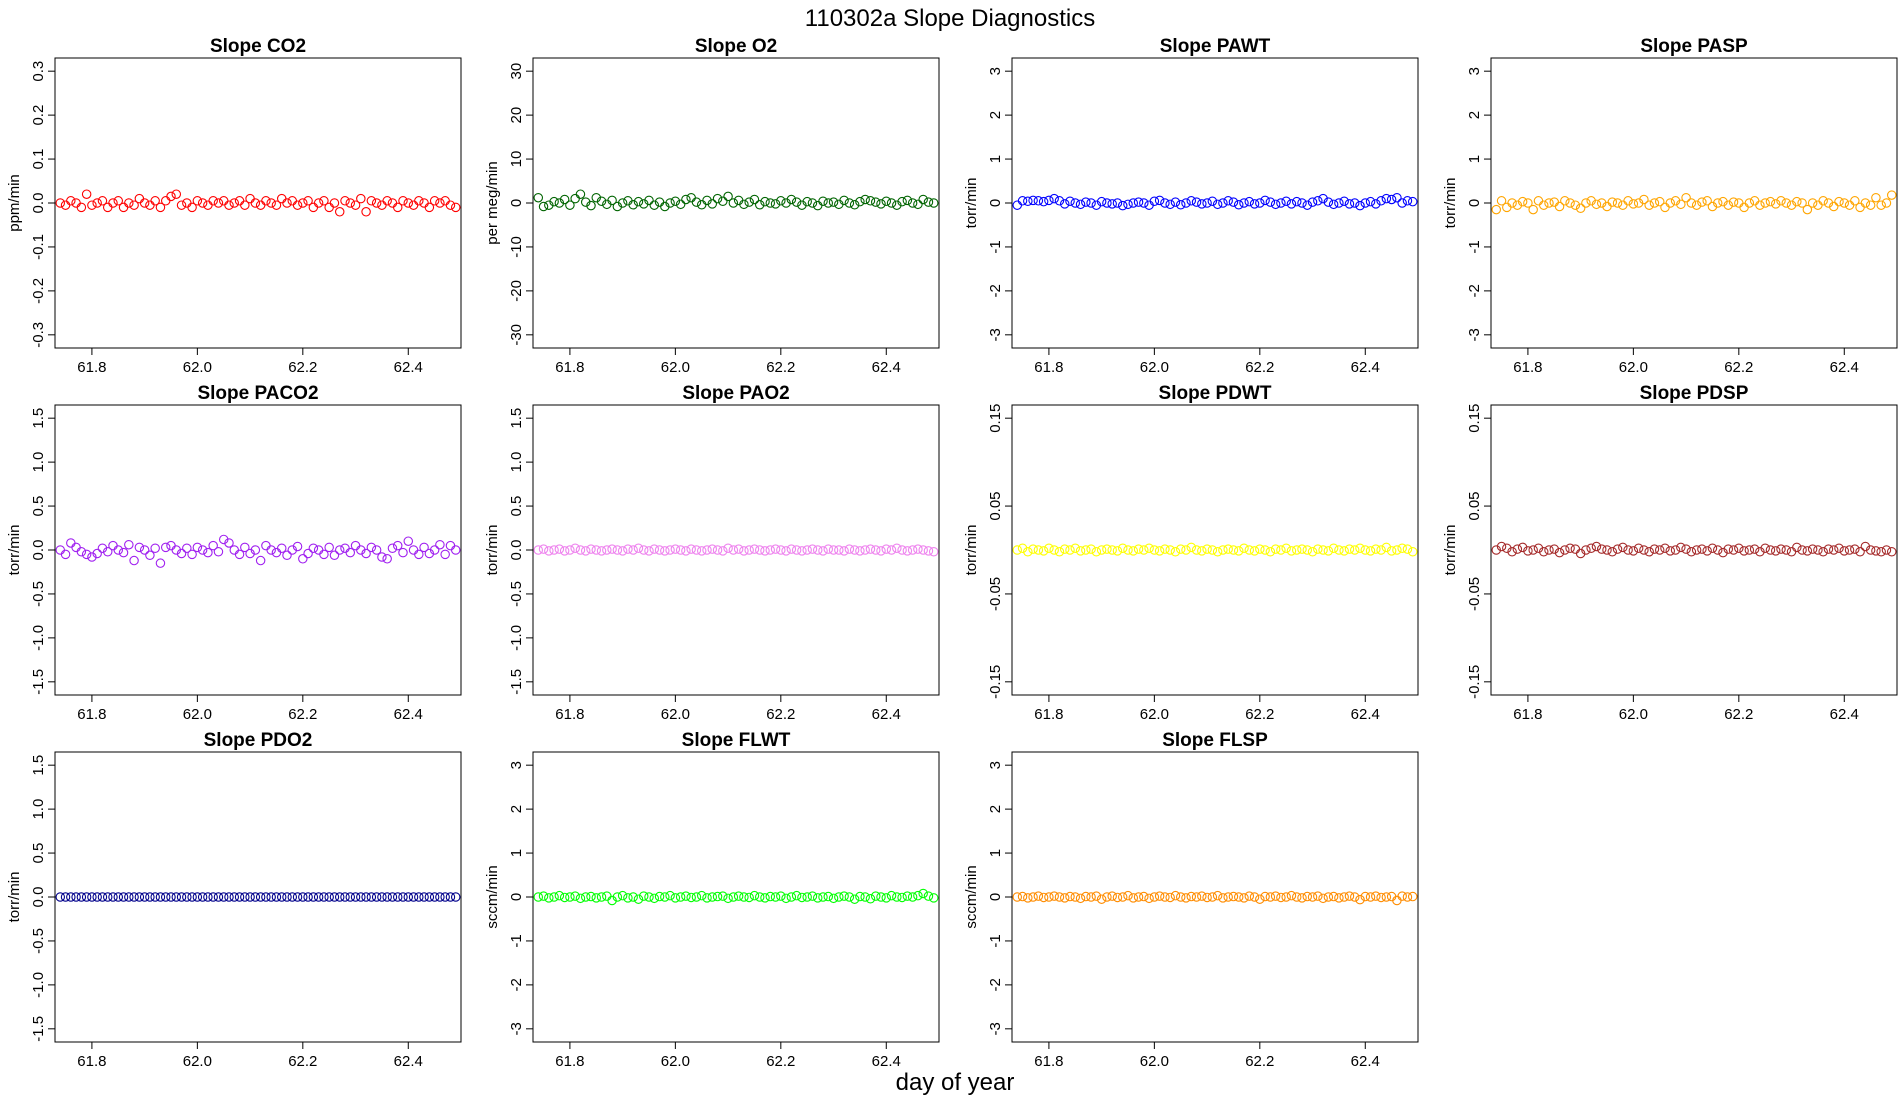 This screenshot has height=1100, width=1900. I want to click on panel-title: Slope PAWT, so click(1215, 46).